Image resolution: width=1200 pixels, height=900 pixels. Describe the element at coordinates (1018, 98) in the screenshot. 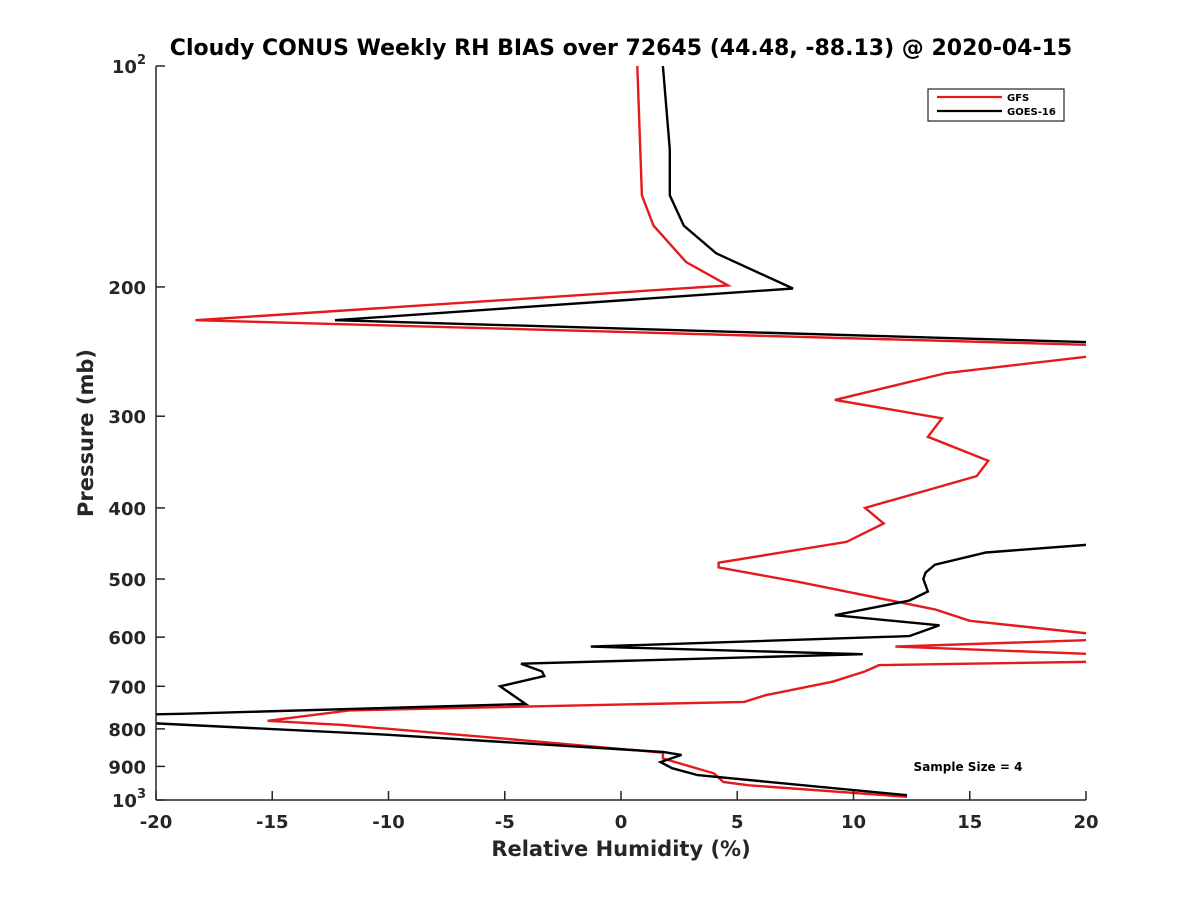

I see `legend-label-gfs: GFS` at that location.